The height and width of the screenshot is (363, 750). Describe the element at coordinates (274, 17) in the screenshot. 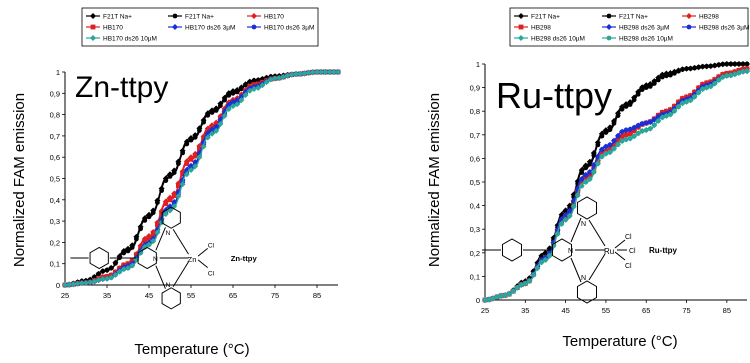

I see `legend-label: HB170` at that location.